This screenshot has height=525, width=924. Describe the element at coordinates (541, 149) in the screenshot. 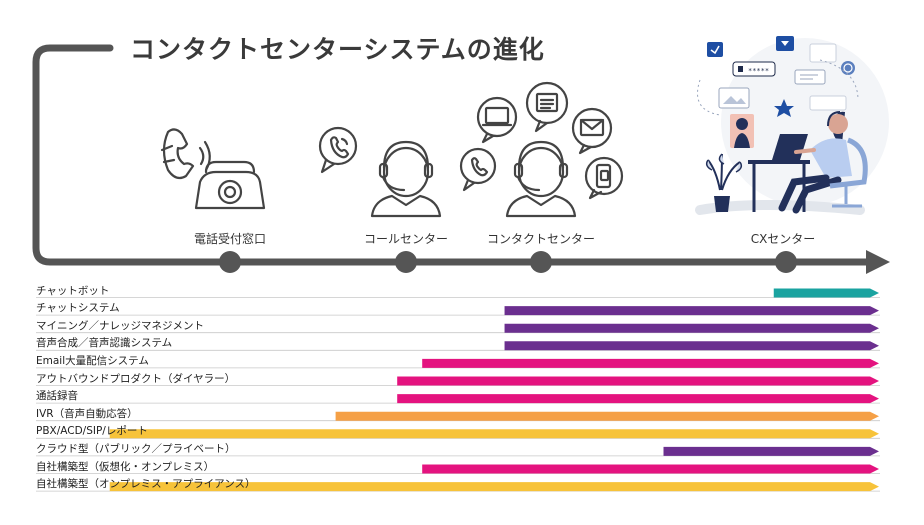

I see `multichannel-agent-icon` at that location.